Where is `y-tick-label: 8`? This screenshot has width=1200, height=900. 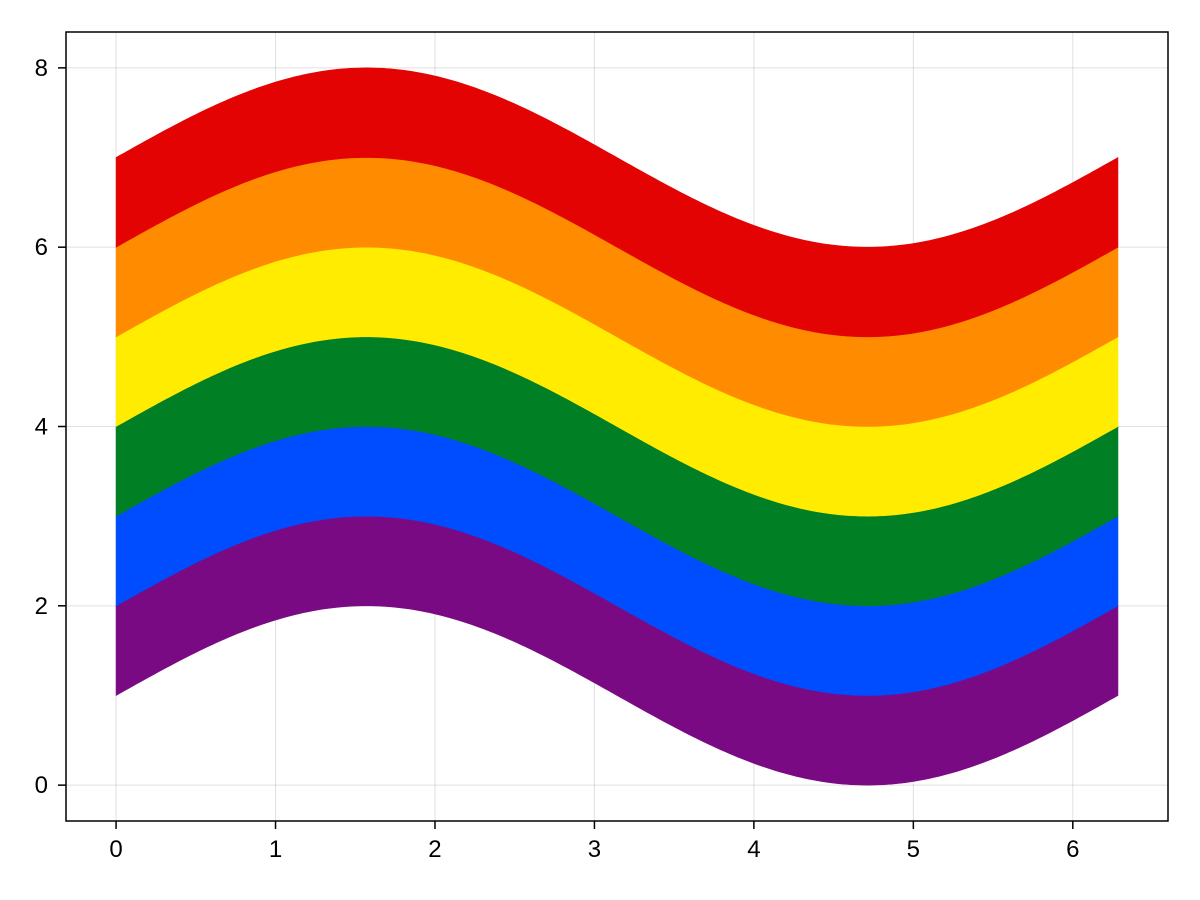 y-tick-label: 8 is located at coordinates (41, 68).